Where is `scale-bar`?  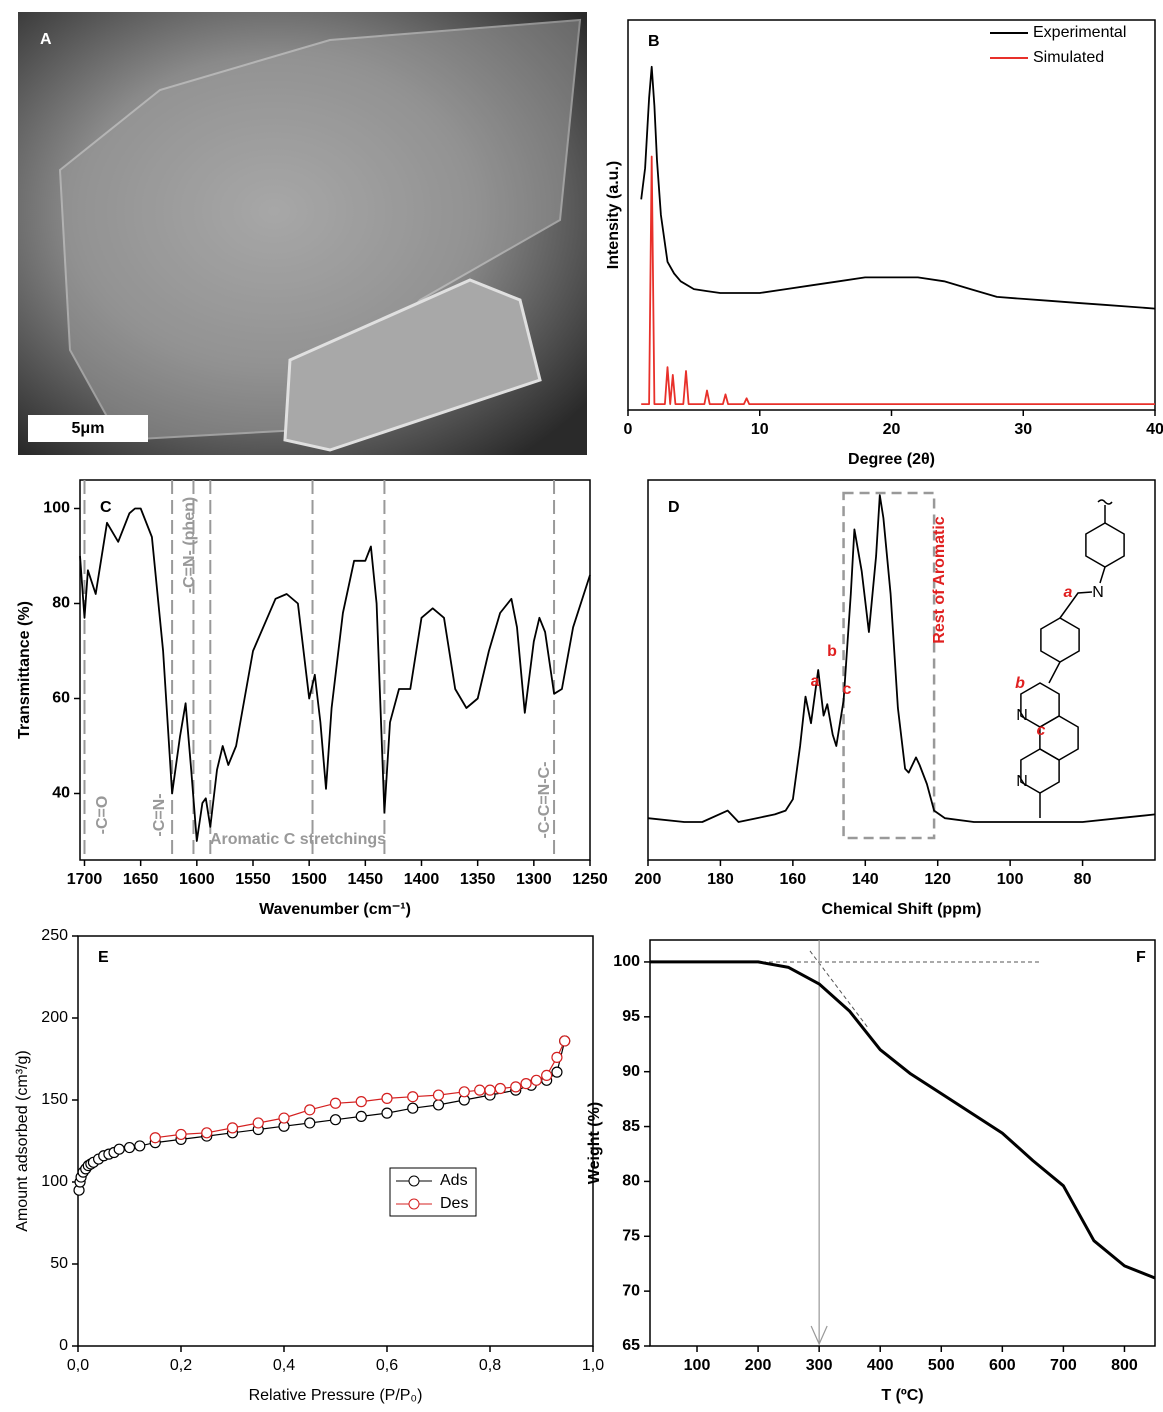
scale-bar is located at coordinates (88, 428).